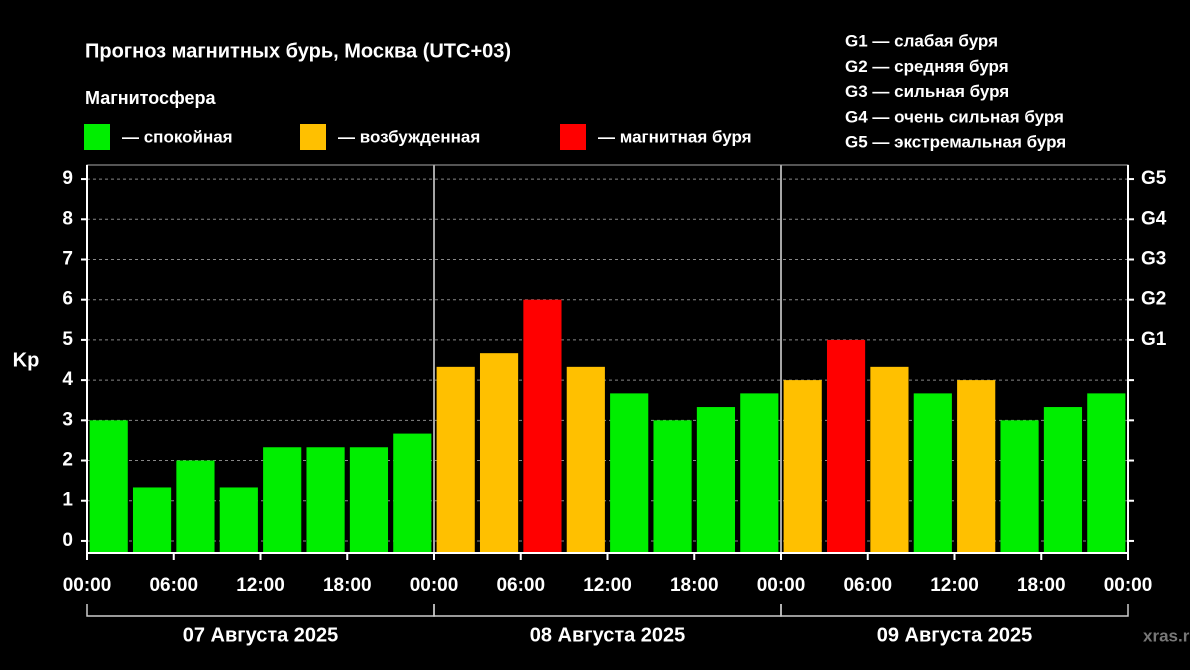  I want to click on y-axis-label: Kp, so click(26, 360).